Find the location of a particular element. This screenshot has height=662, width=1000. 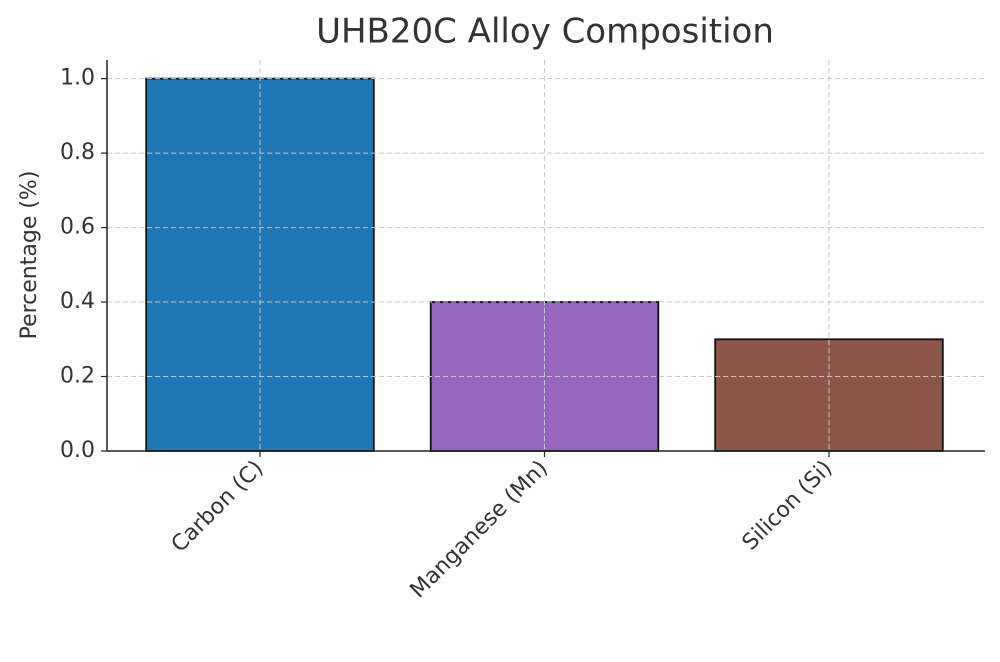

y-tick-label: 0.8 is located at coordinates (77, 152).